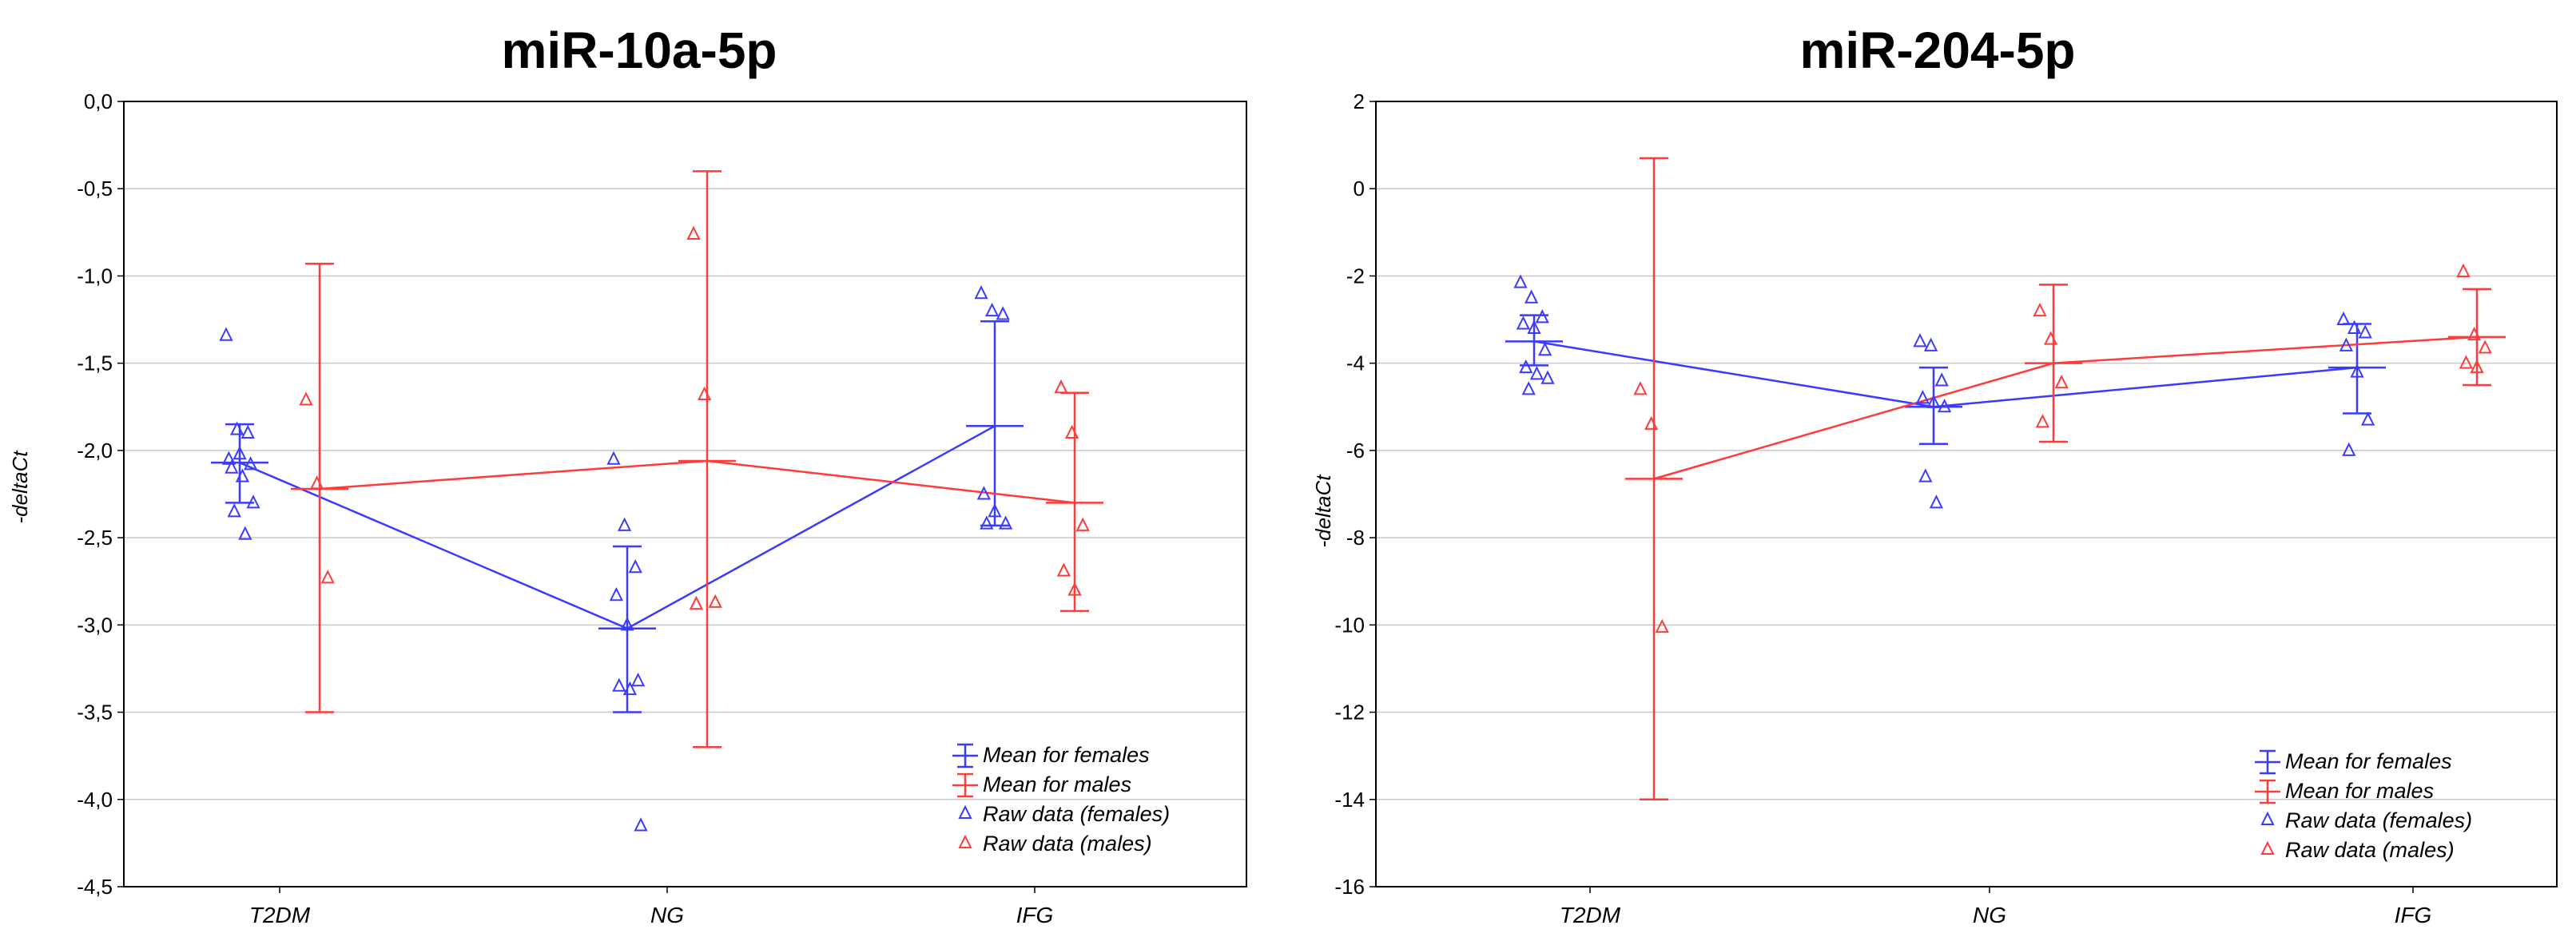  I want to click on legend-symbol, so click(965, 841).